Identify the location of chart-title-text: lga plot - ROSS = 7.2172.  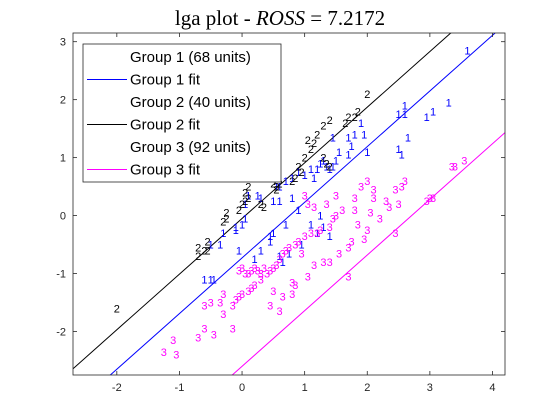
(280, 18).